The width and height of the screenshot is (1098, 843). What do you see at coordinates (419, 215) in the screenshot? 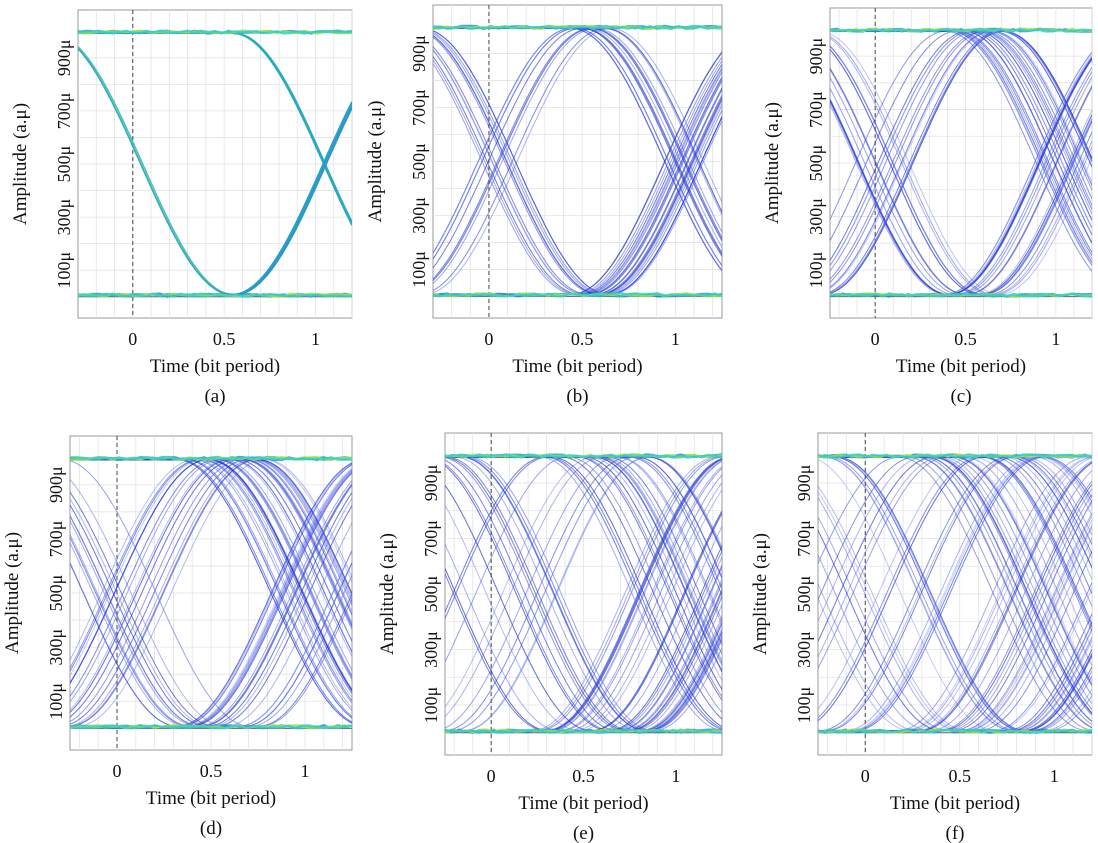
I see `y-tick-label: 300μ` at bounding box center [419, 215].